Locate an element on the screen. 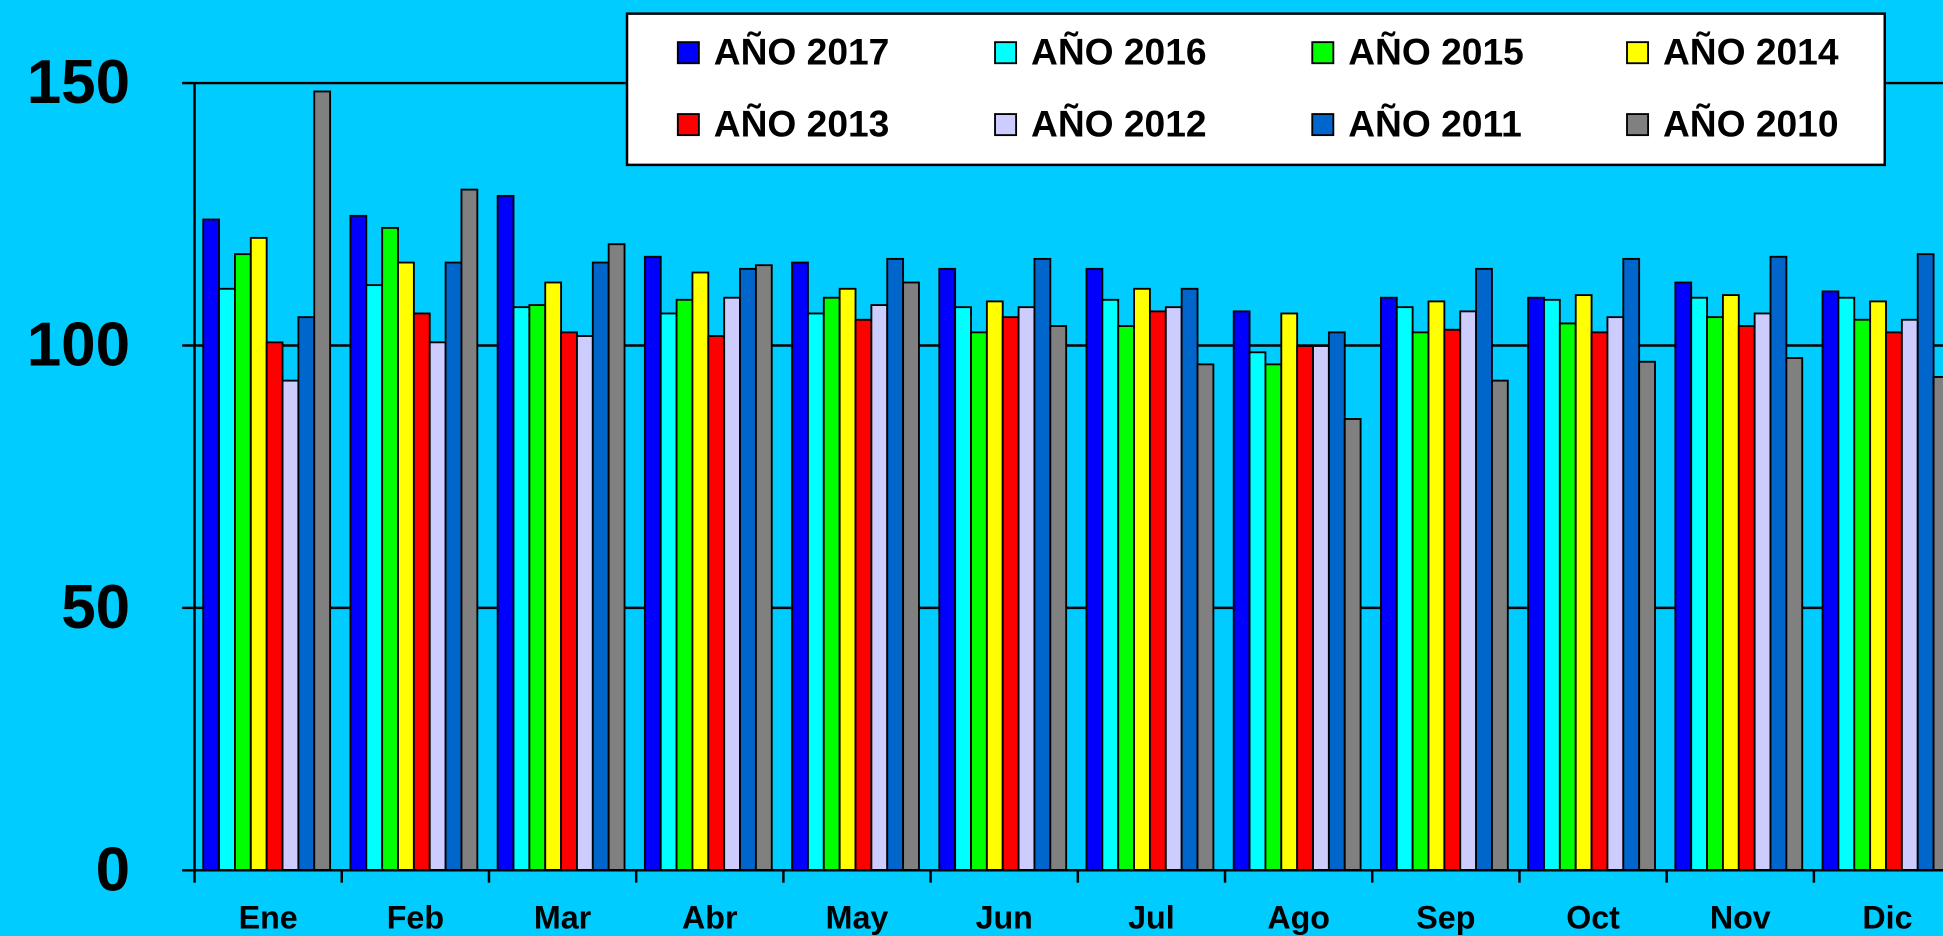 This screenshot has width=1943, height=936. x-tick-label: Jun is located at coordinates (1004, 917).